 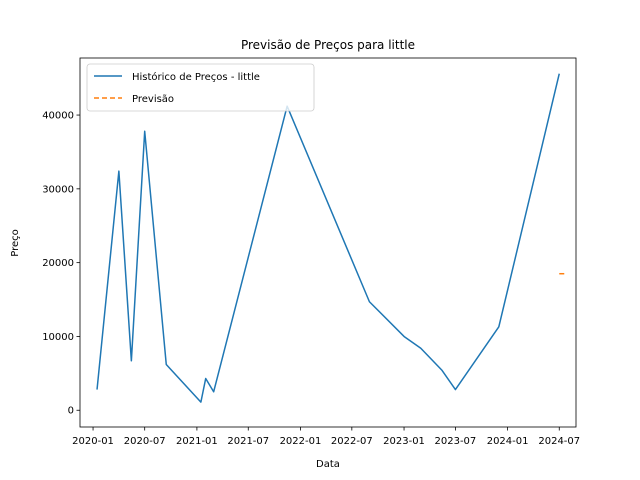 I want to click on y-axis-label: Preço, so click(x=15, y=243).